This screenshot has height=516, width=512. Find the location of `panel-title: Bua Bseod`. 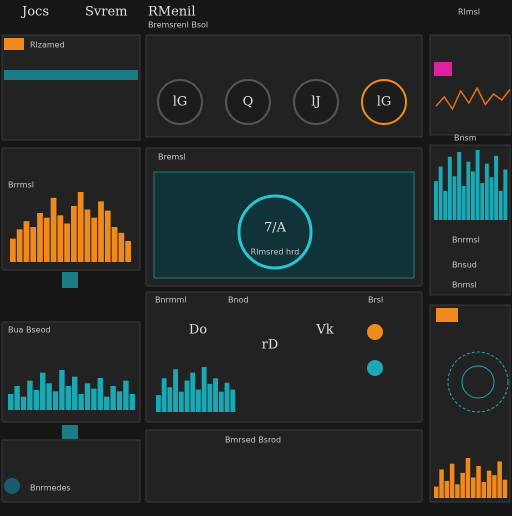

panel-title: Bua Bseod is located at coordinates (29, 330).